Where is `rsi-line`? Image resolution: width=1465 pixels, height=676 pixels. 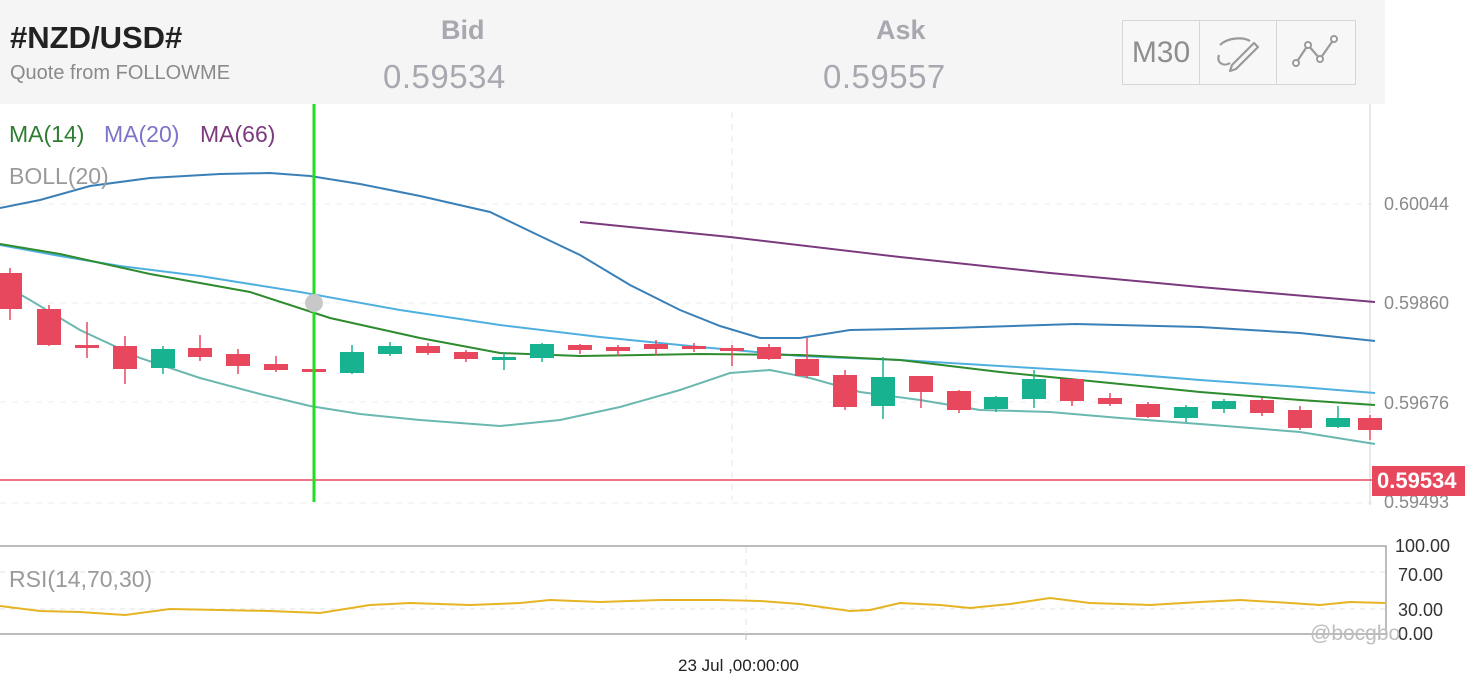
rsi-line is located at coordinates (693, 606).